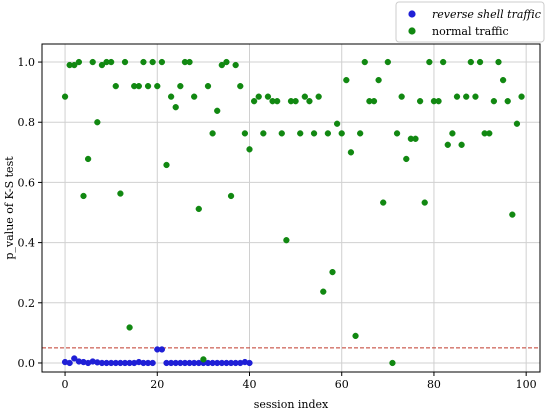 Image resolution: width=550 pixels, height=418 pixels. I want to click on x-tick-label: 0, so click(65, 384).